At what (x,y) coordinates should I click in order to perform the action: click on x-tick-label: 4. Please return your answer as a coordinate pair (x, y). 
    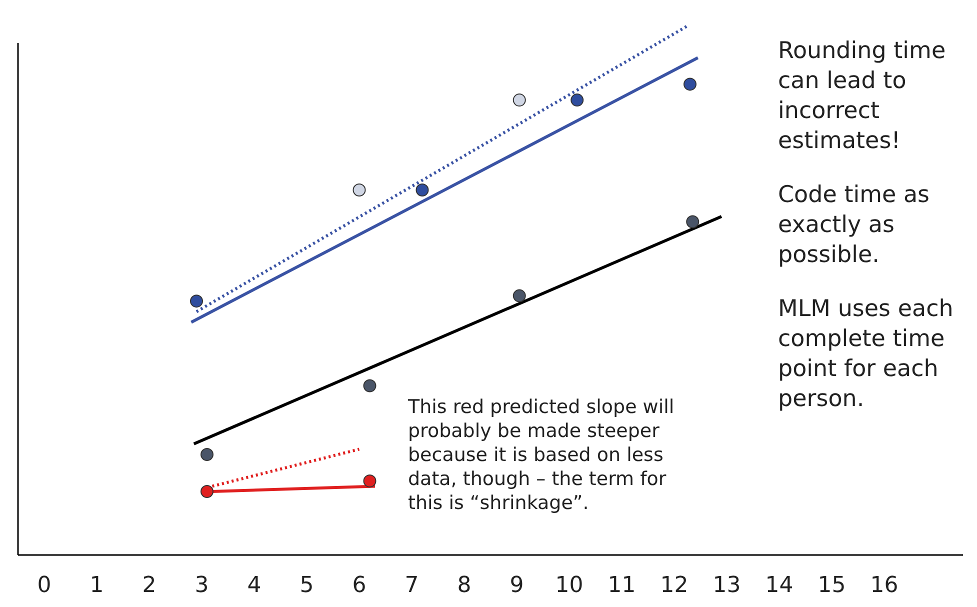
    Looking at the image, I should click on (254, 585).